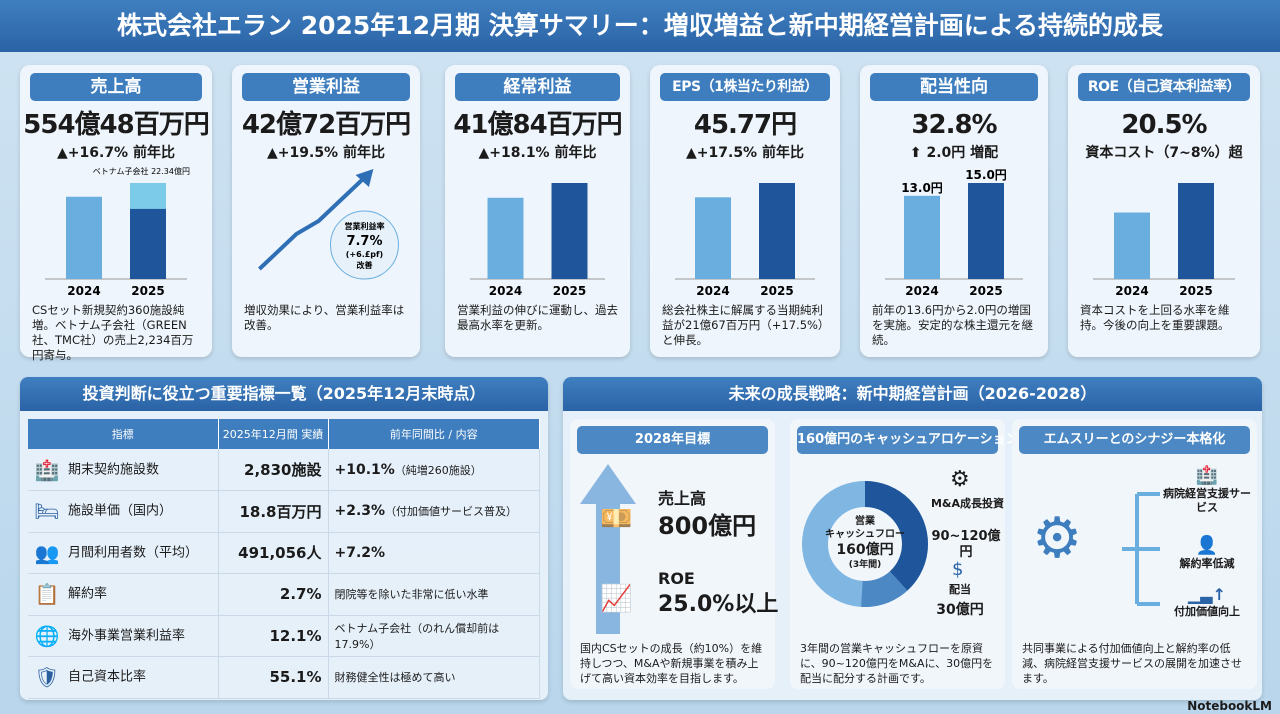 The width and height of the screenshot is (1280, 714). Describe the element at coordinates (608, 549) in the screenshot. I see `up-arrow-icon` at that location.